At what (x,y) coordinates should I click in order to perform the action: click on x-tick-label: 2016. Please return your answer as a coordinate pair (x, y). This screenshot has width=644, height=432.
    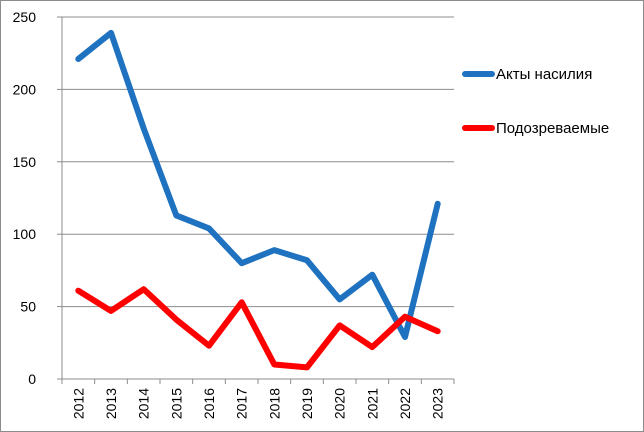
    Looking at the image, I should click on (209, 403).